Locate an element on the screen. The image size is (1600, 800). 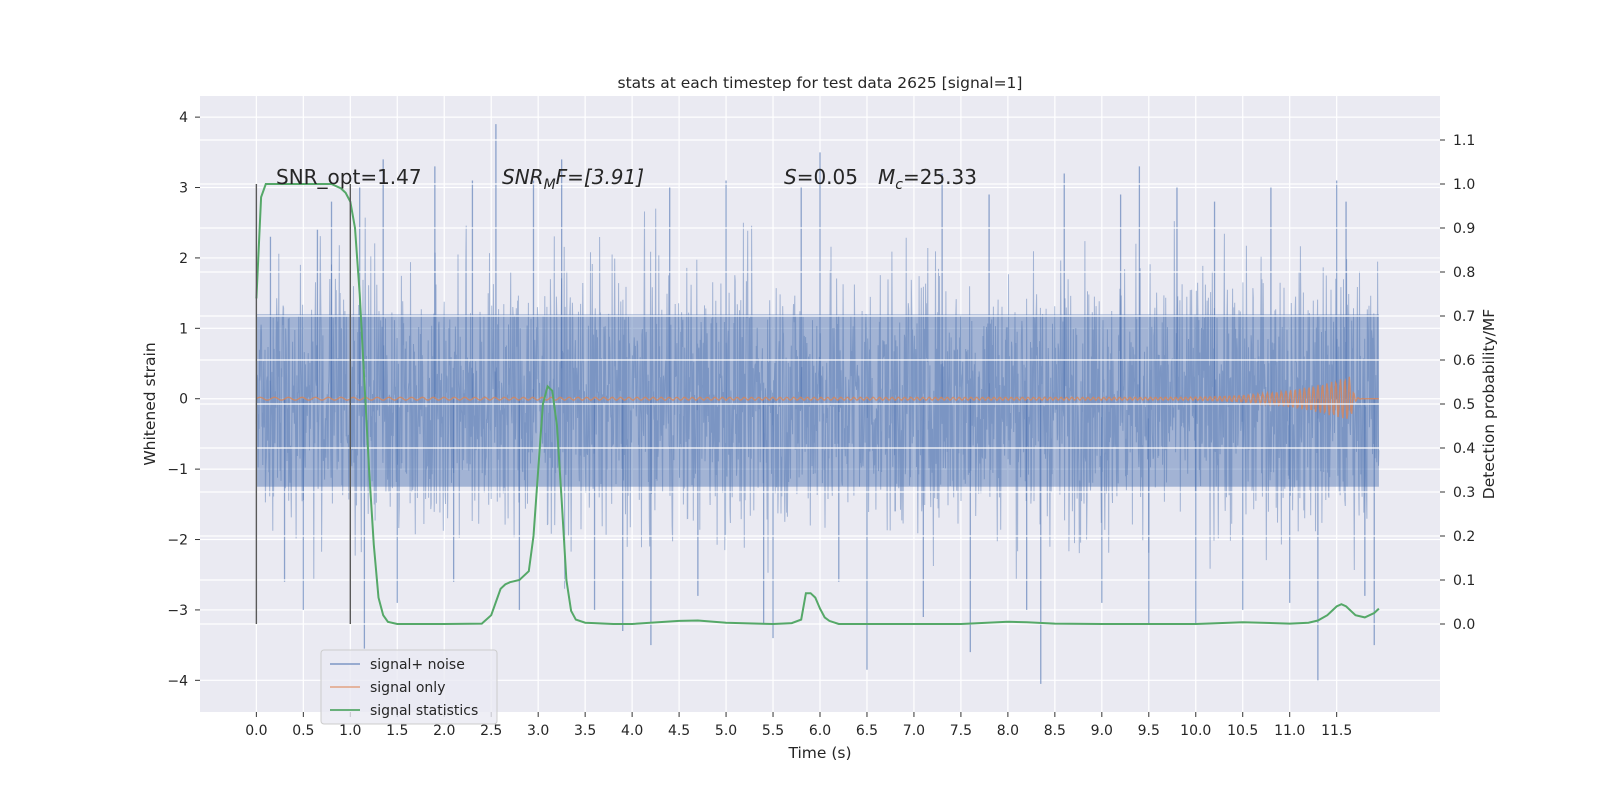
y-tick-label: 0 is located at coordinates (183, 400).